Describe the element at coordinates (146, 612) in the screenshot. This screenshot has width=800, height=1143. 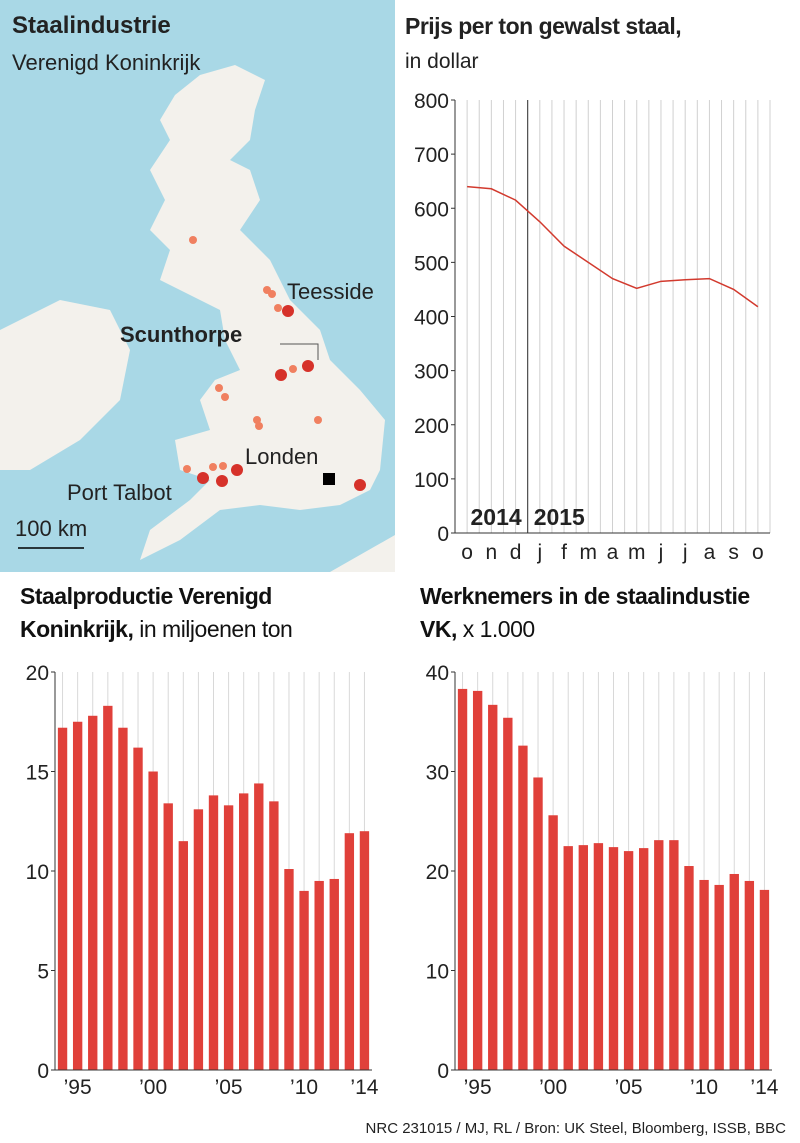
I see `chart-title: Staalproductie Verenigd Koninkrijk,` at that location.